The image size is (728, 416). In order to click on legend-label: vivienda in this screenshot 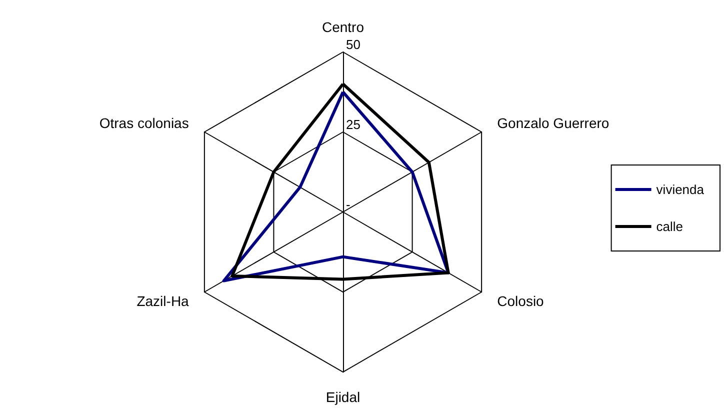, I will do `click(680, 189)`.